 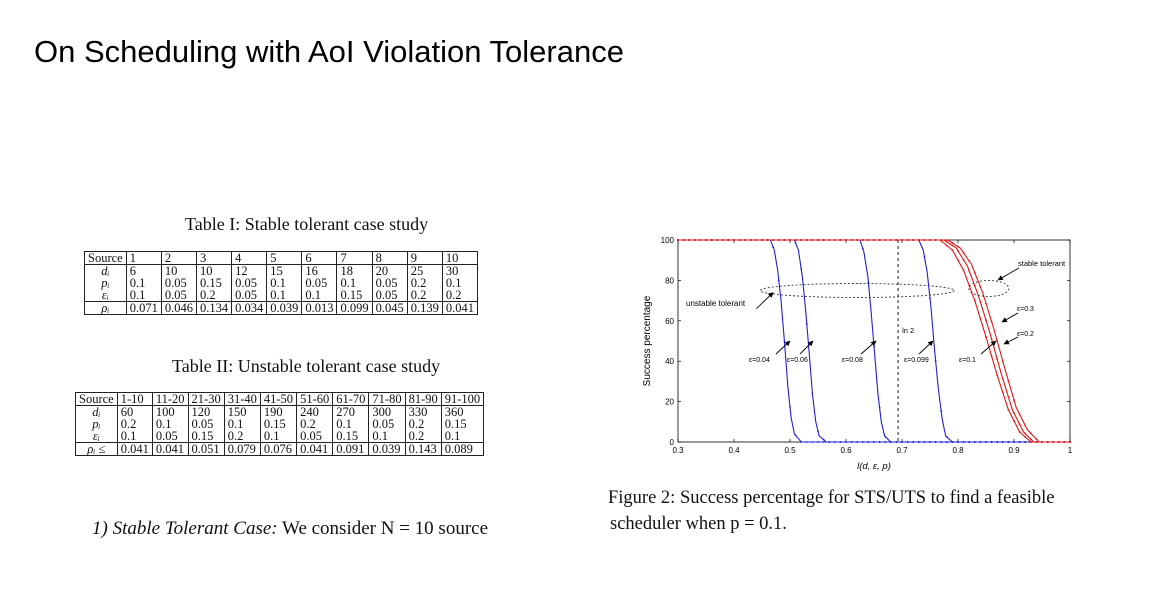 What do you see at coordinates (387, 411) in the screenshot?
I see `table-cell: 300` at bounding box center [387, 411].